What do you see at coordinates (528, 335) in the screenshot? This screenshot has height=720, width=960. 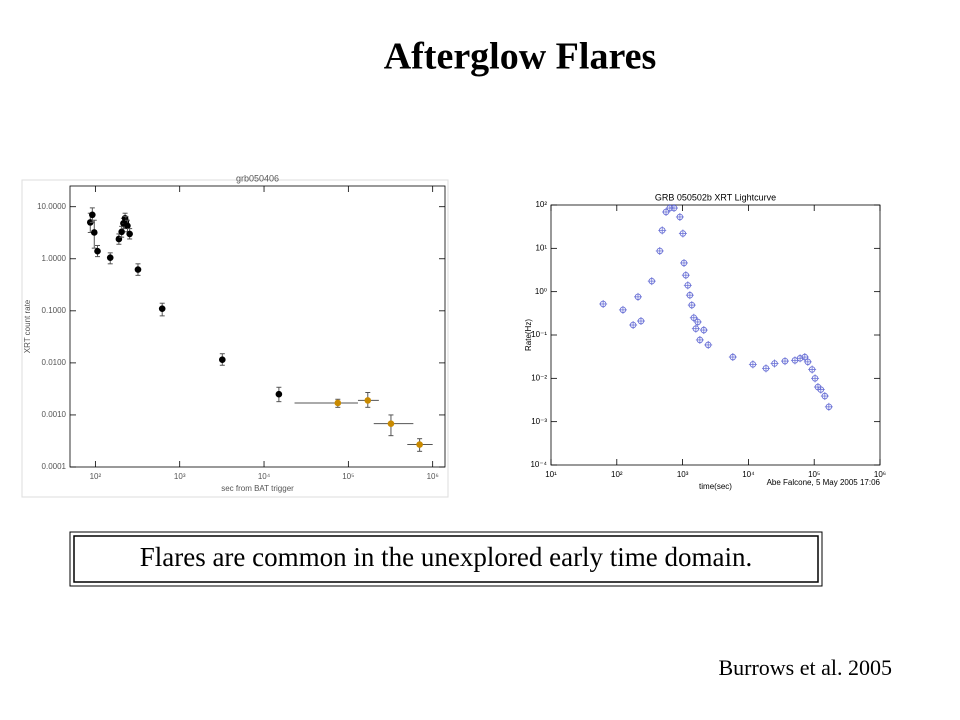 I see `y-axis-label: Rate(Hz)` at bounding box center [528, 335].